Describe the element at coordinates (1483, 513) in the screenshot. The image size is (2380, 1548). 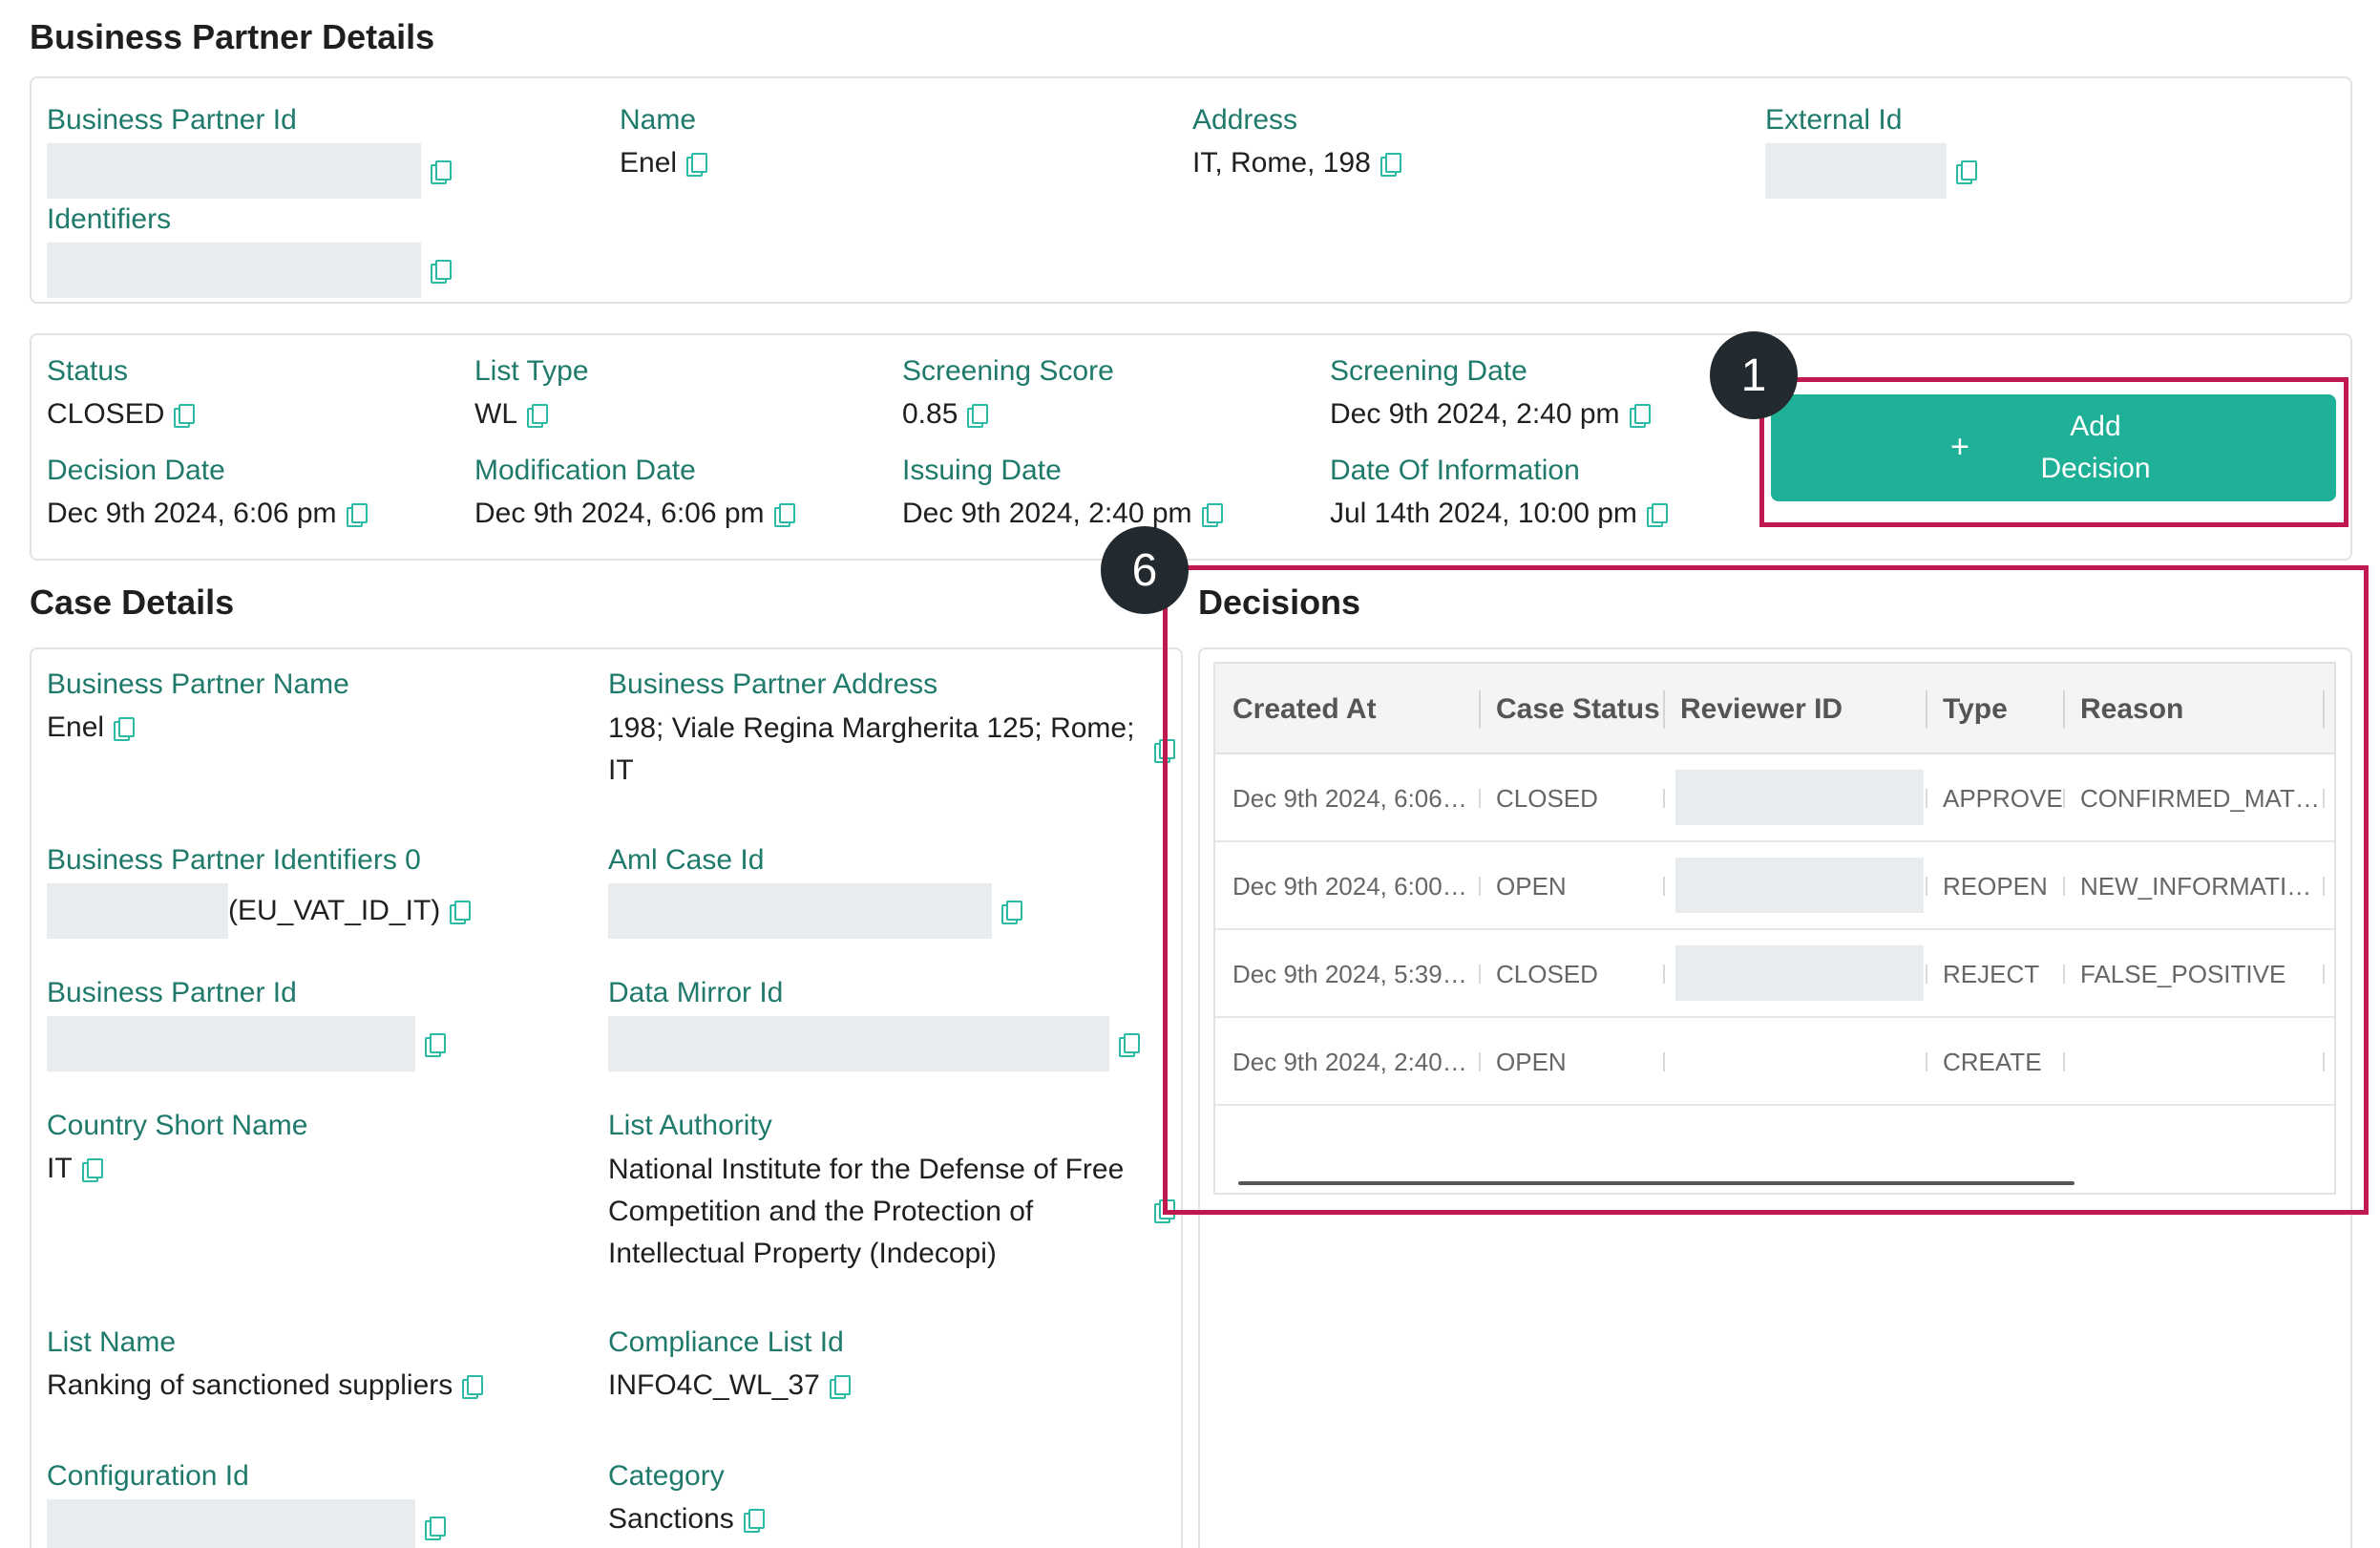
I see `info-date-value: Jul 14th 2024, 10:00 pm` at that location.